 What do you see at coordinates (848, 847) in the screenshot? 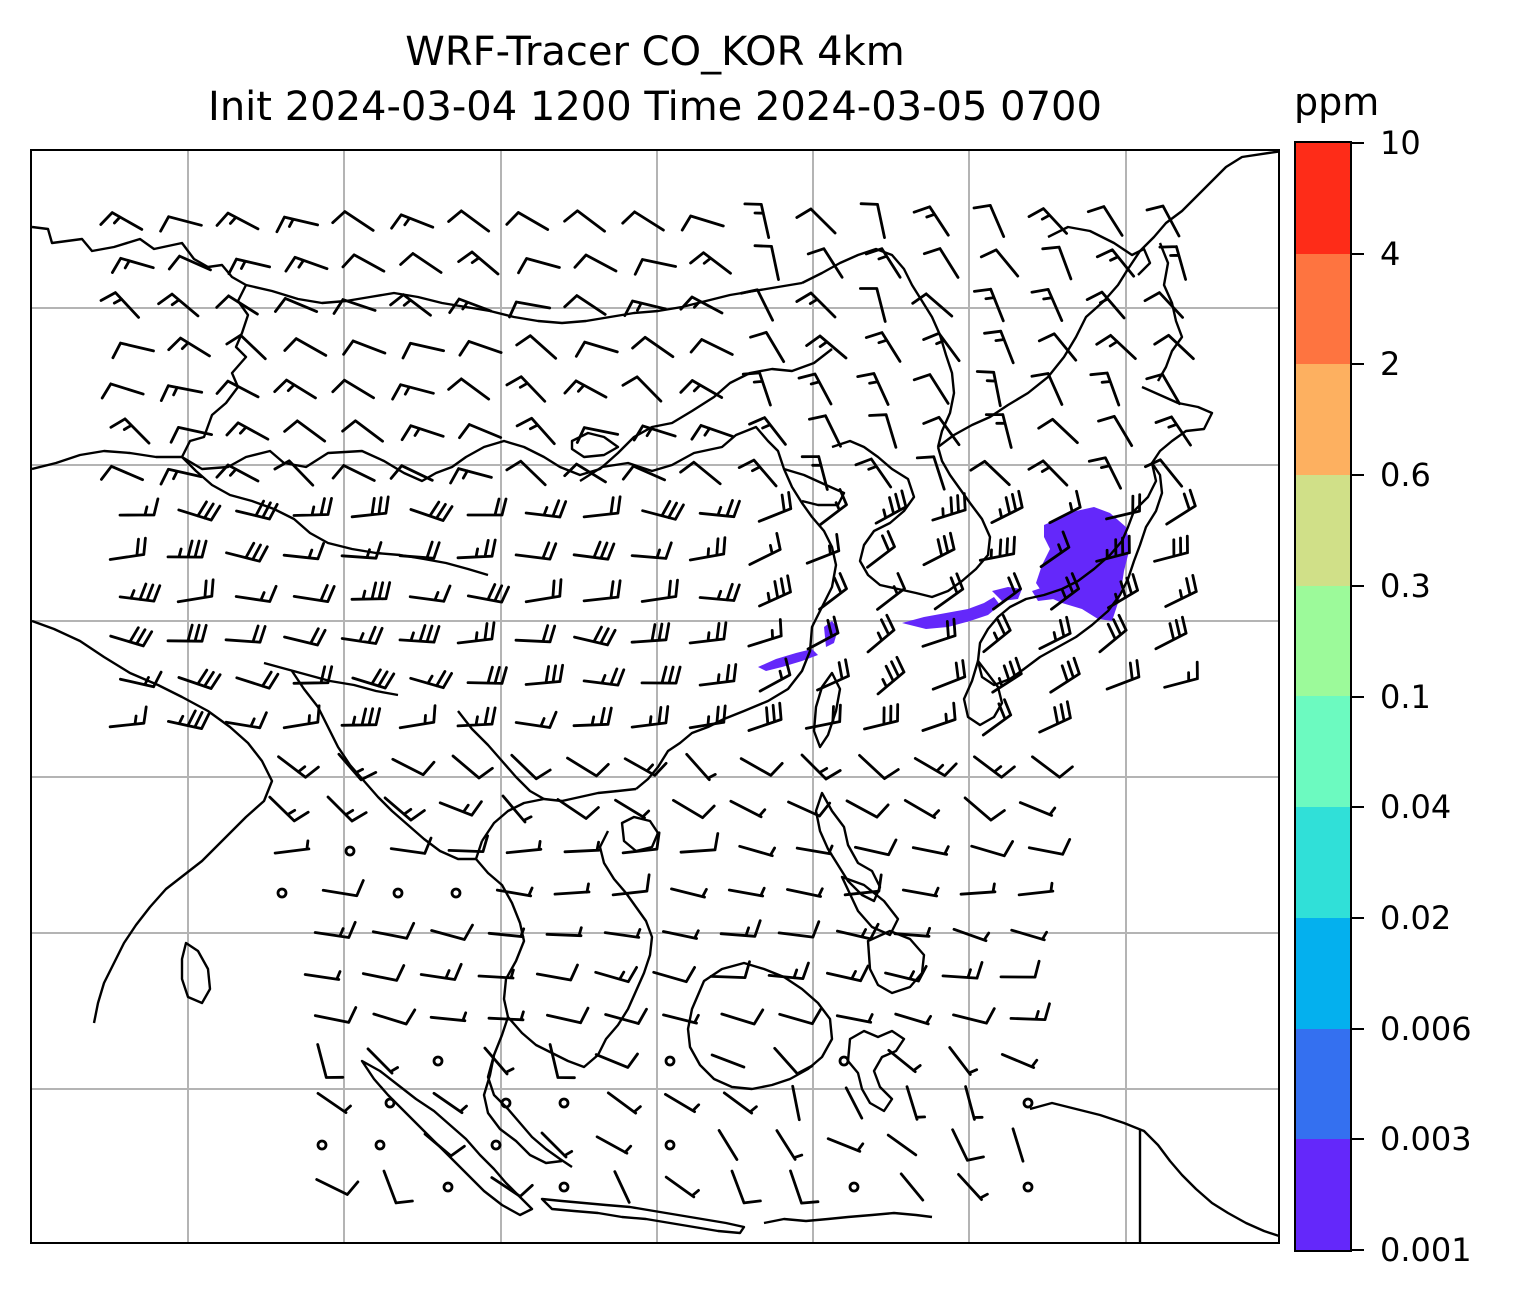
I see `coastline-philippines-luzon` at bounding box center [848, 847].